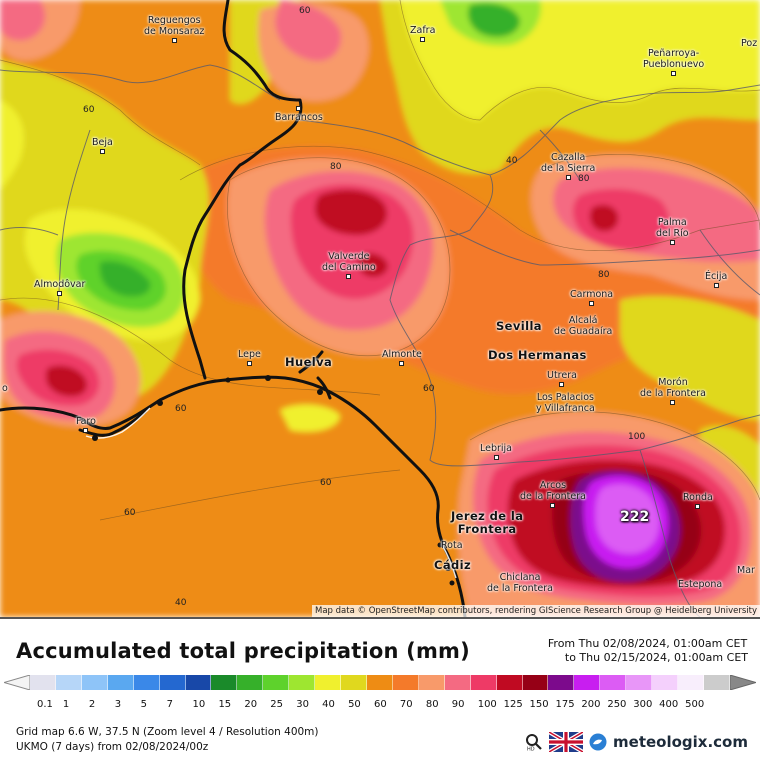 The height and width of the screenshot is (760, 760). What do you see at coordinates (496, 451) in the screenshot?
I see `city-label: Lebrija` at bounding box center [496, 451].